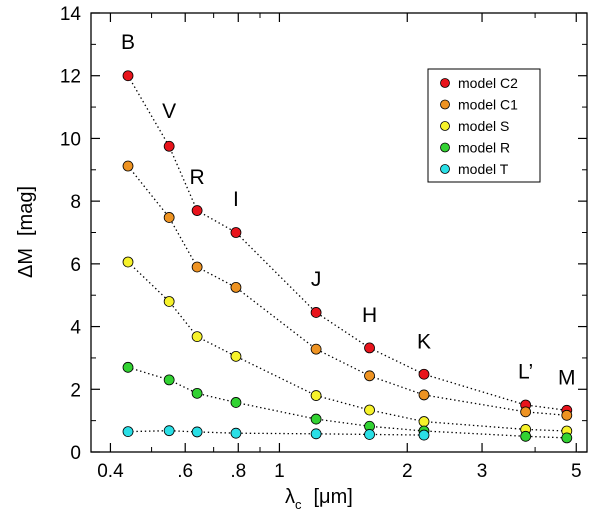 This screenshot has height=516, width=600. I want to click on svg-text:λc[μm]: λc [μm], so click(319, 499).